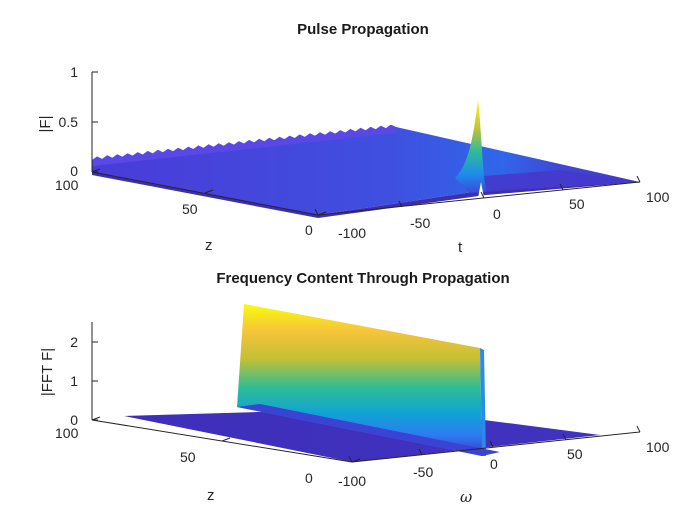 This screenshot has height=525, width=700. I want to click on surface-right-wing, so click(562, 181).